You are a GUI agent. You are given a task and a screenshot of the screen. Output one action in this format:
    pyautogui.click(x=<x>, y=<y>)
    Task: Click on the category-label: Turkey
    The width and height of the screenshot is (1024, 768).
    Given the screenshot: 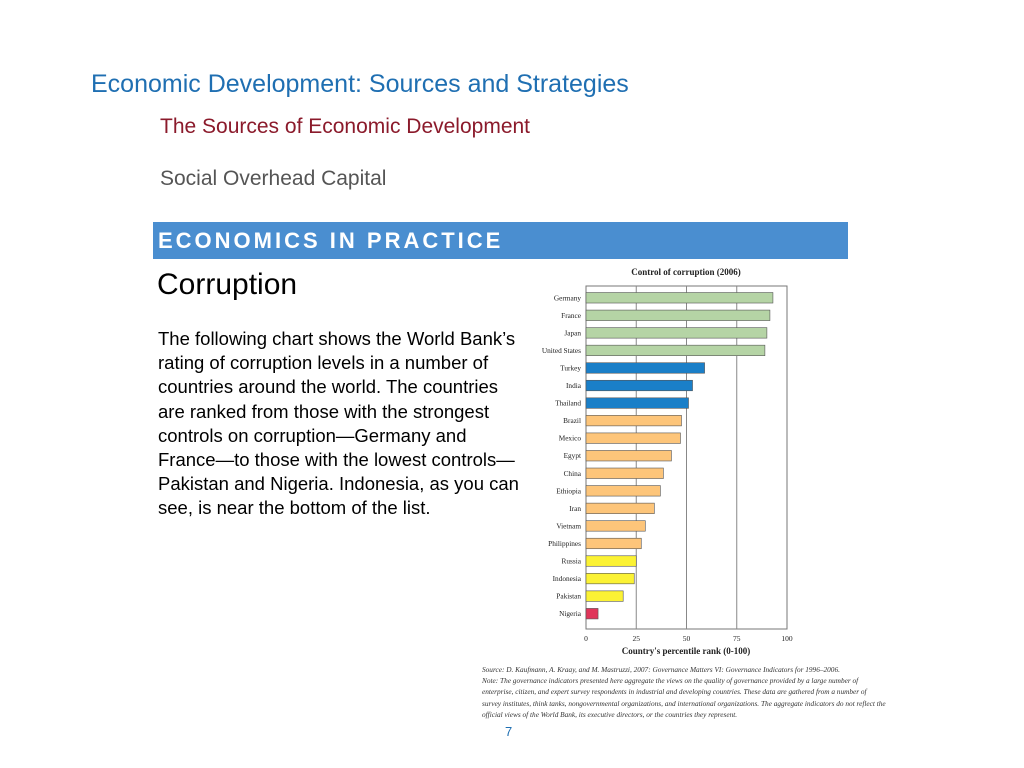 What is the action you would take?
    pyautogui.click(x=570, y=367)
    